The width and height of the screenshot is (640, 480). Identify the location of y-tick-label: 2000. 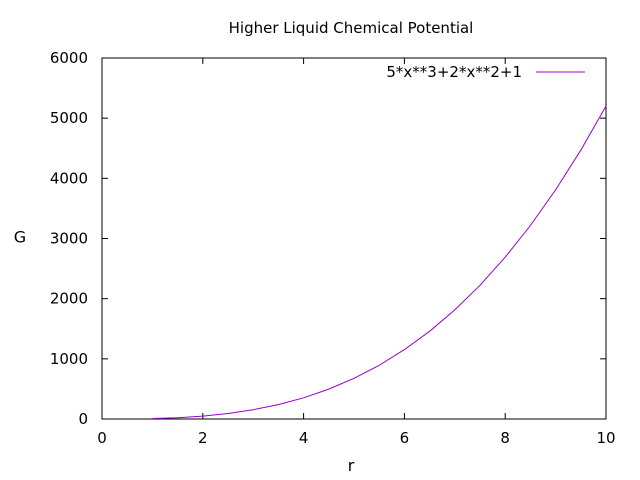
(69, 299).